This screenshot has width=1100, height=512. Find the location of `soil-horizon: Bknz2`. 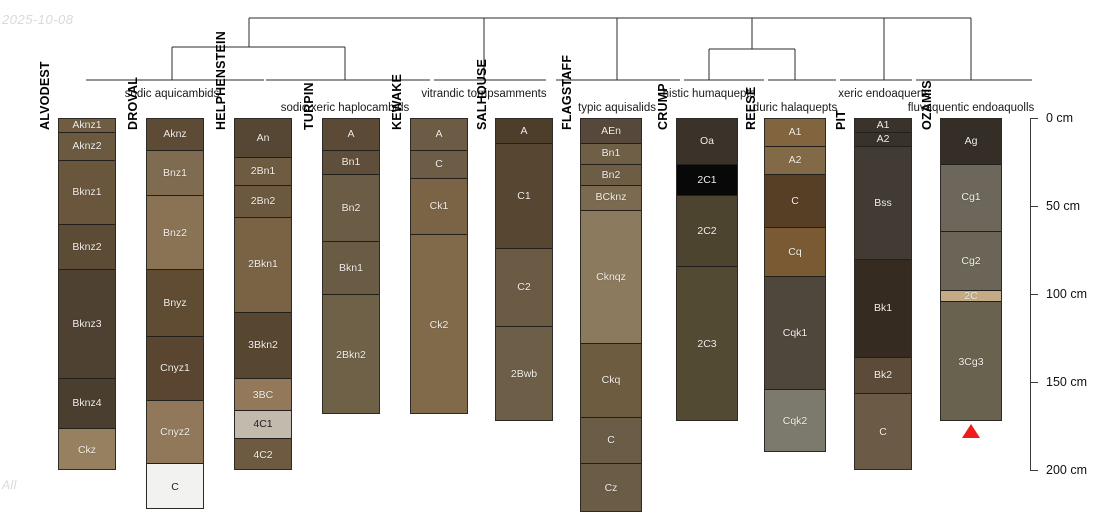

soil-horizon: Bknz2 is located at coordinates (87, 247).